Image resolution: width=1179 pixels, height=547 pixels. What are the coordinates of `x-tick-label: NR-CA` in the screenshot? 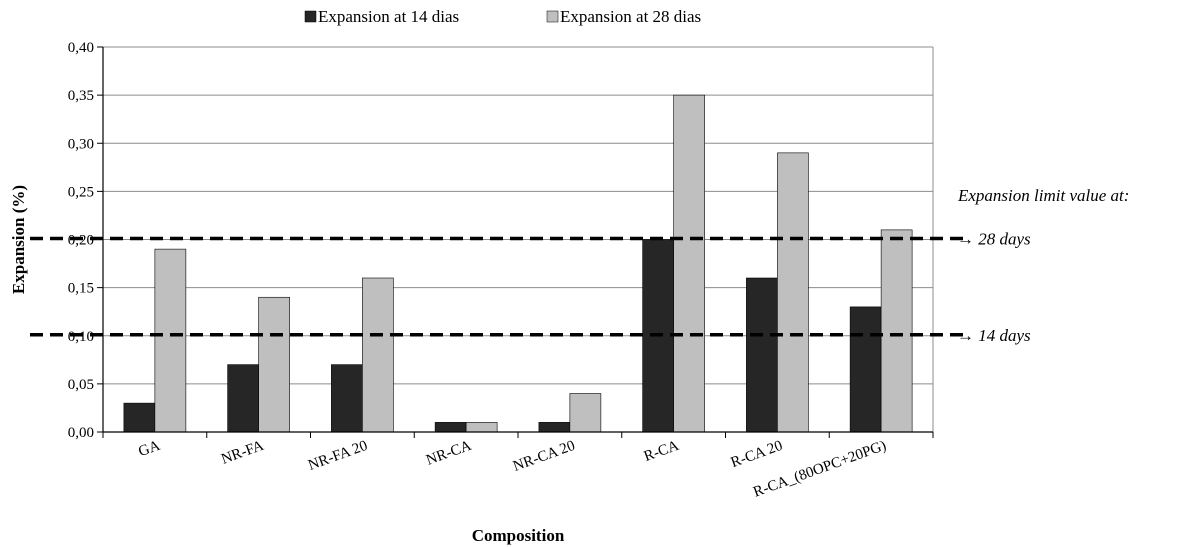 It's located at (448, 453).